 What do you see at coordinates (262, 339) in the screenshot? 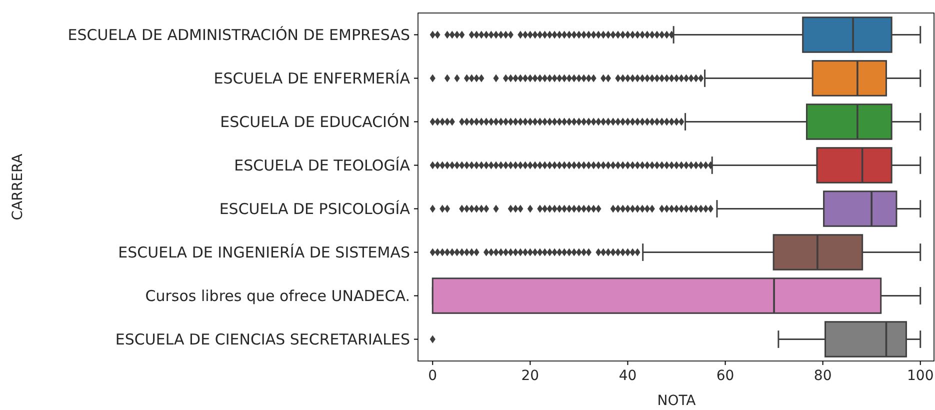
I see `y-tick-label: ESCUELA DE CIENCIAS SECRETARIALES` at bounding box center [262, 339].